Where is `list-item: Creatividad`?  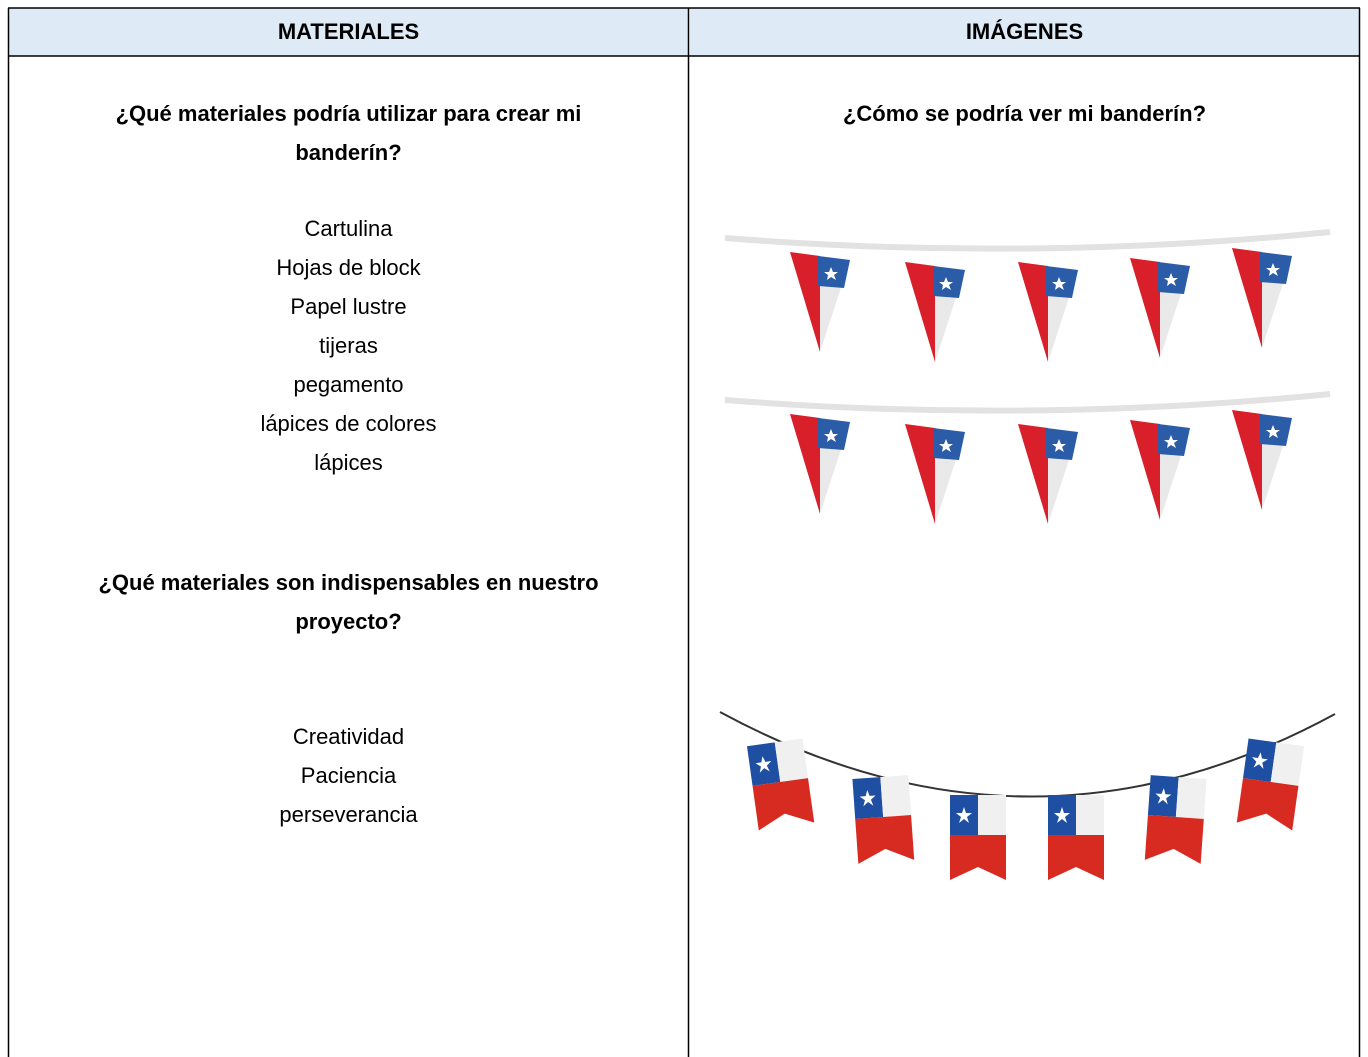 list-item: Creatividad is located at coordinates (348, 736).